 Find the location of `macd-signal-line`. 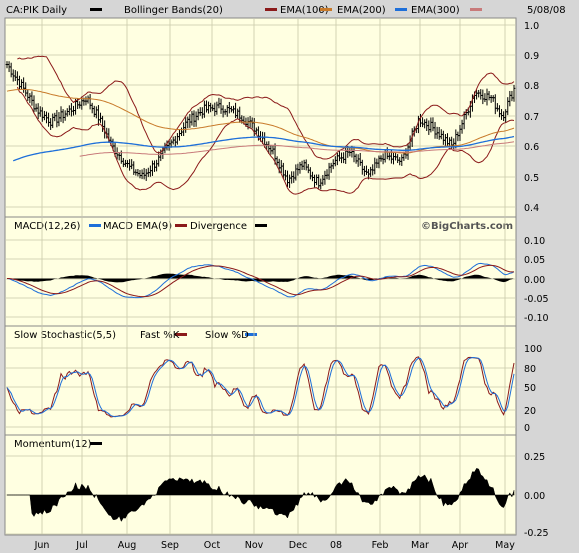

macd-signal-line is located at coordinates (260, 281).